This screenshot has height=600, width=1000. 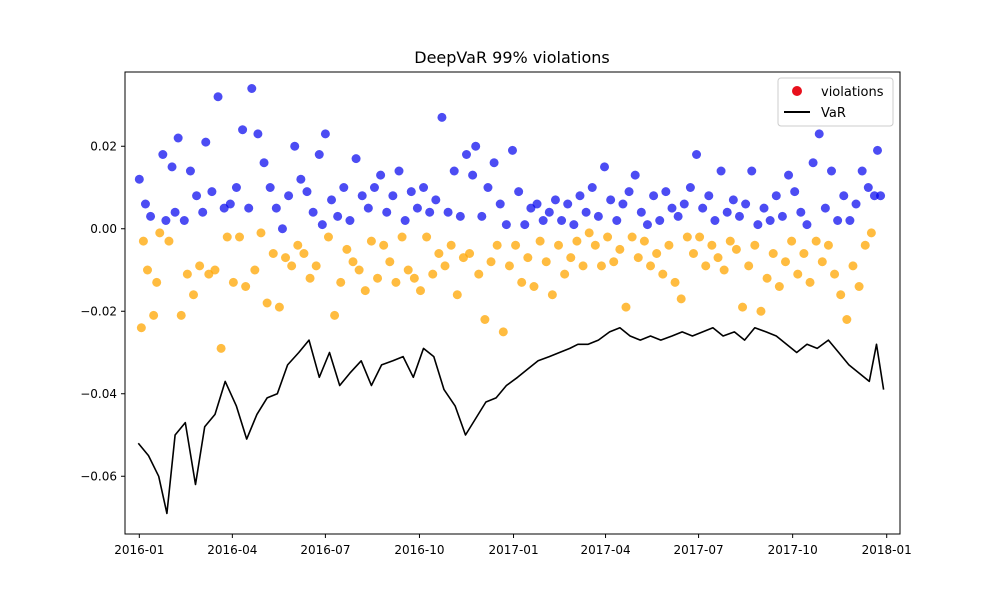 I want to click on x-tick-label: 2017-01, so click(x=513, y=550).